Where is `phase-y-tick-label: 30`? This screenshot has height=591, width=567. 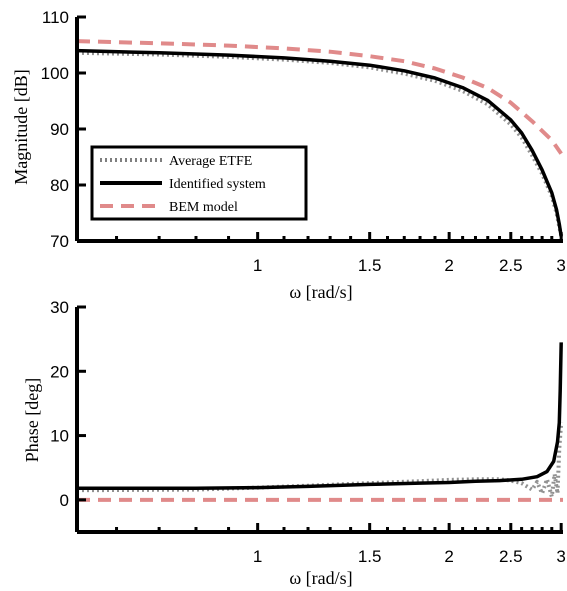 phase-y-tick-label: 30 is located at coordinates (59, 307).